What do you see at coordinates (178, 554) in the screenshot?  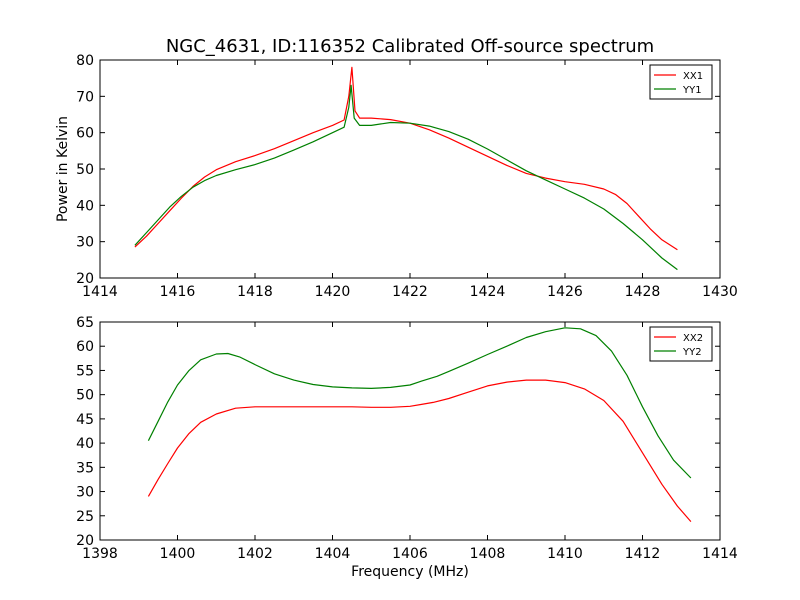 I see `x-tick-label: 1400` at bounding box center [178, 554].